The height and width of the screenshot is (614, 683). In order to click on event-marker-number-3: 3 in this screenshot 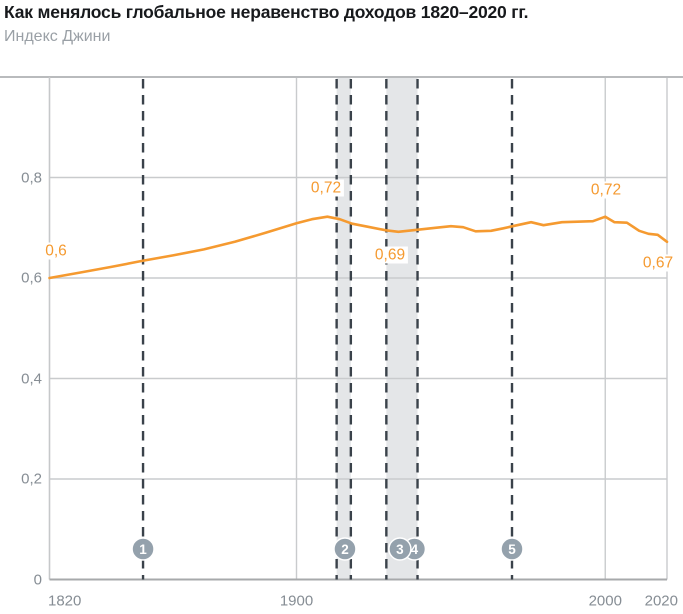, I will do `click(400, 549)`.